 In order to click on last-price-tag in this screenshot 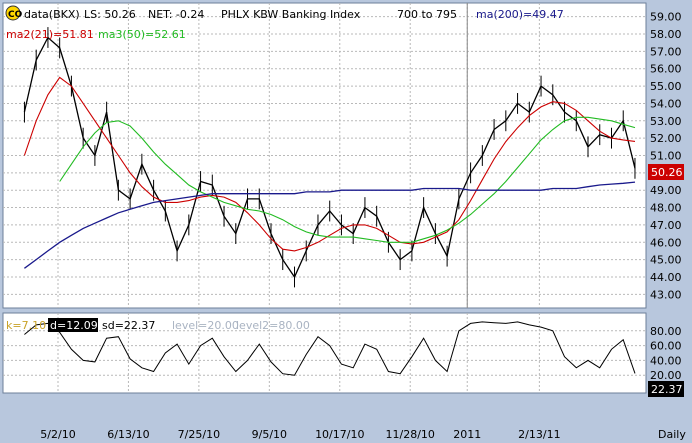, I will do `click(666, 172)`.